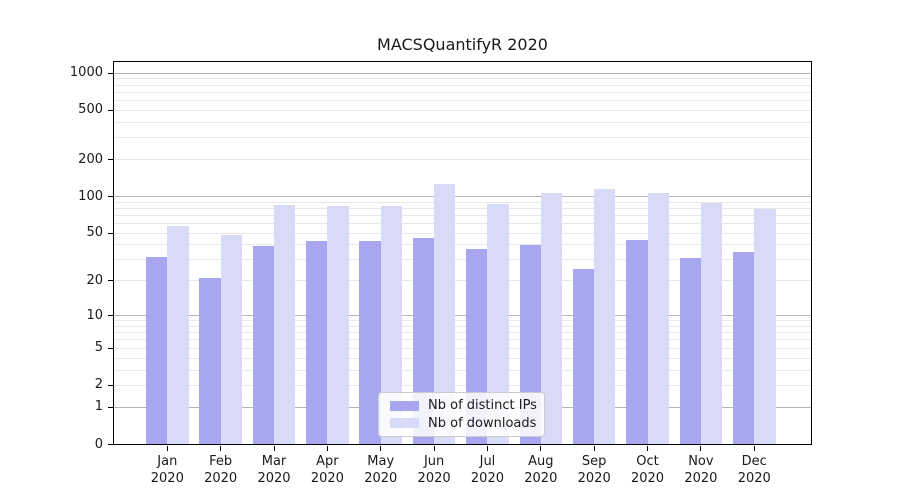 The image size is (900, 500). Describe the element at coordinates (594, 461) in the screenshot. I see `x-tick-label-month: Sep` at that location.